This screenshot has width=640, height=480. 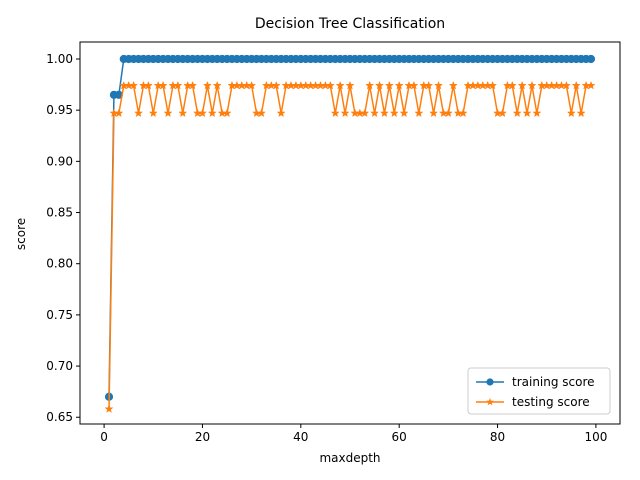 I want to click on y-tick-label: 0.75, so click(x=59, y=315).